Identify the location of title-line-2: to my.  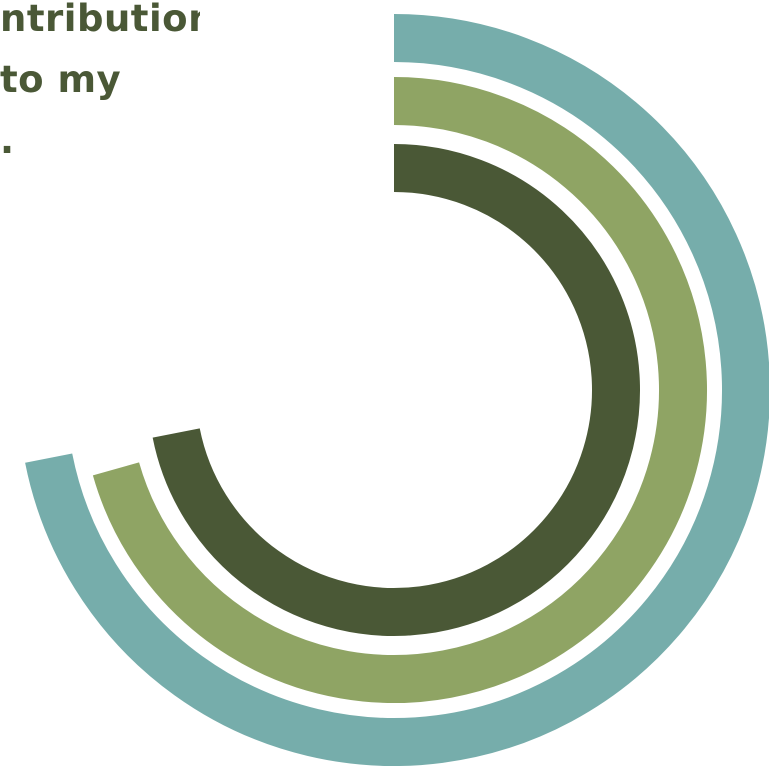
(61, 79).